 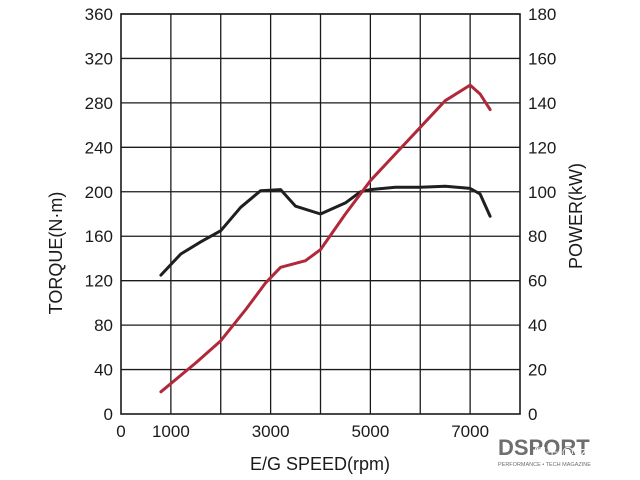 I want to click on left-y-tick-label: 320, so click(x=99, y=58).